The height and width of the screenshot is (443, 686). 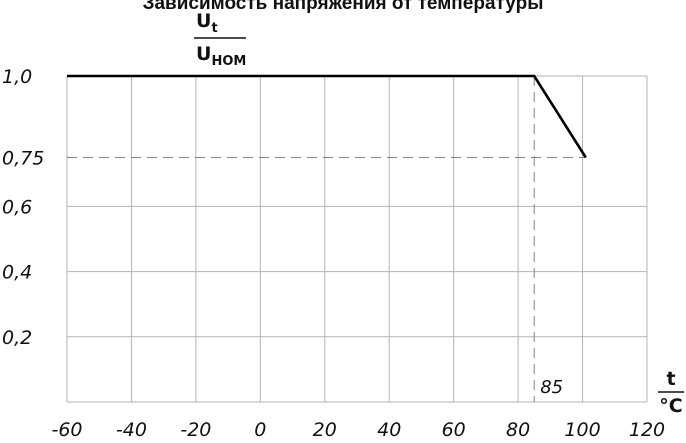 What do you see at coordinates (17, 338) in the screenshot?
I see `y-tick-label: 0,2` at bounding box center [17, 338].